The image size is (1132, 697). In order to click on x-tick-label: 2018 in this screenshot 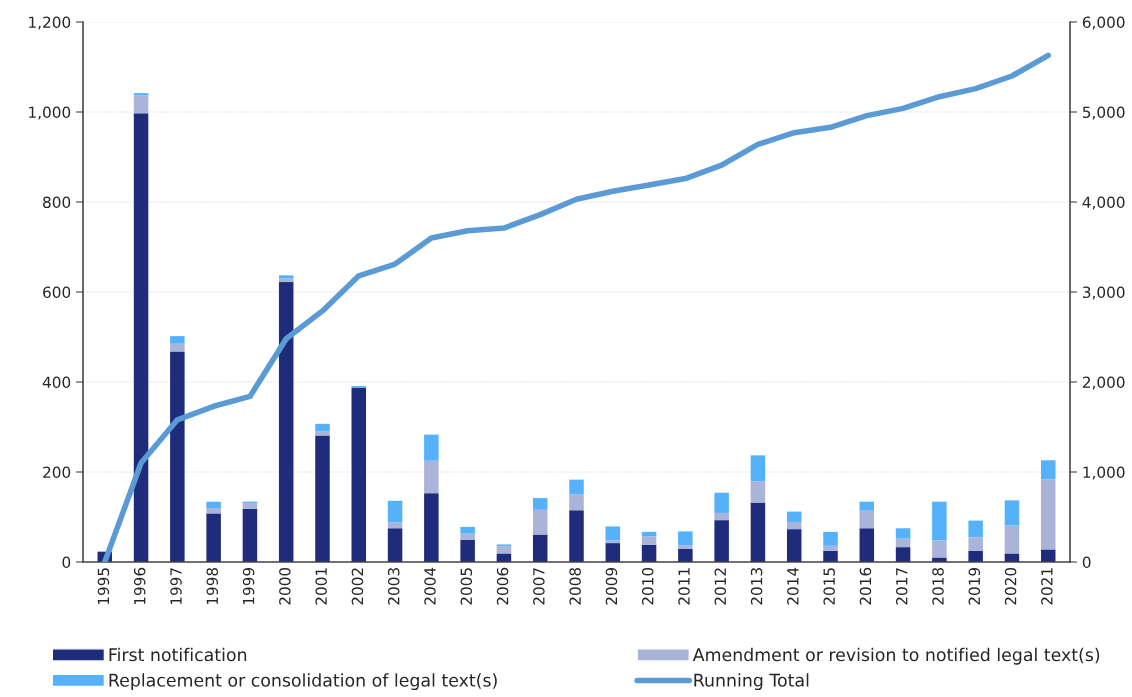, I will do `click(938, 586)`.